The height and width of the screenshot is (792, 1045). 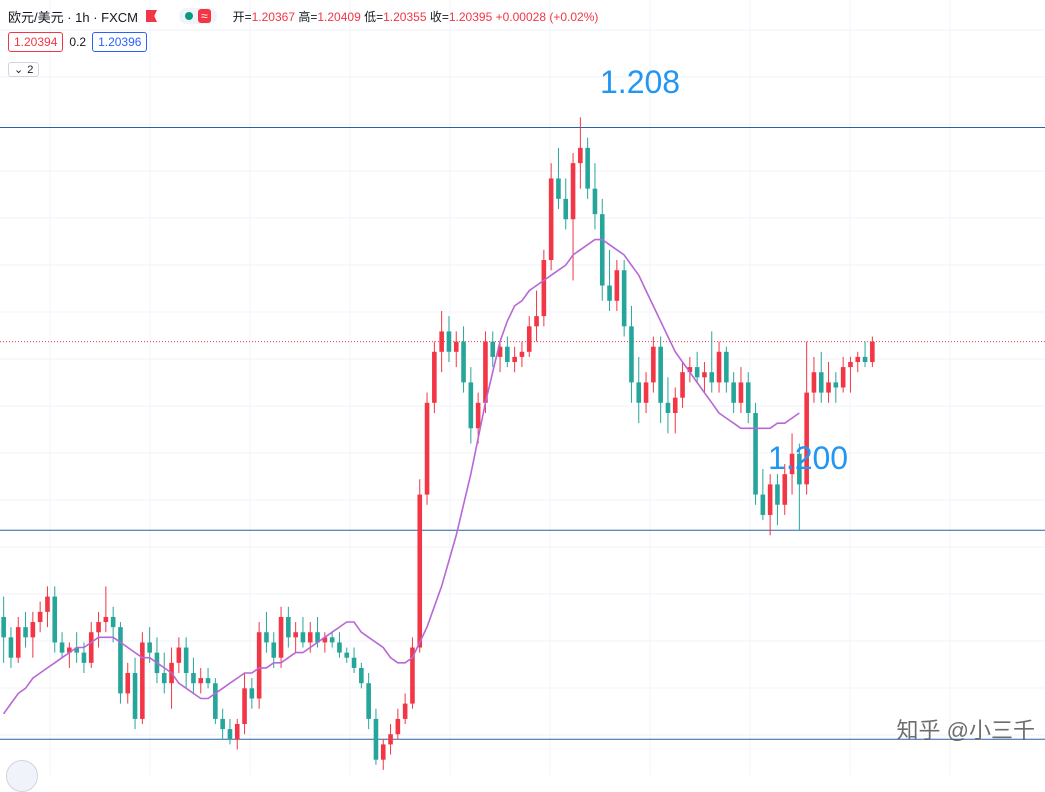 What do you see at coordinates (308, 16) in the screenshot?
I see `high-label: 高=` at bounding box center [308, 16].